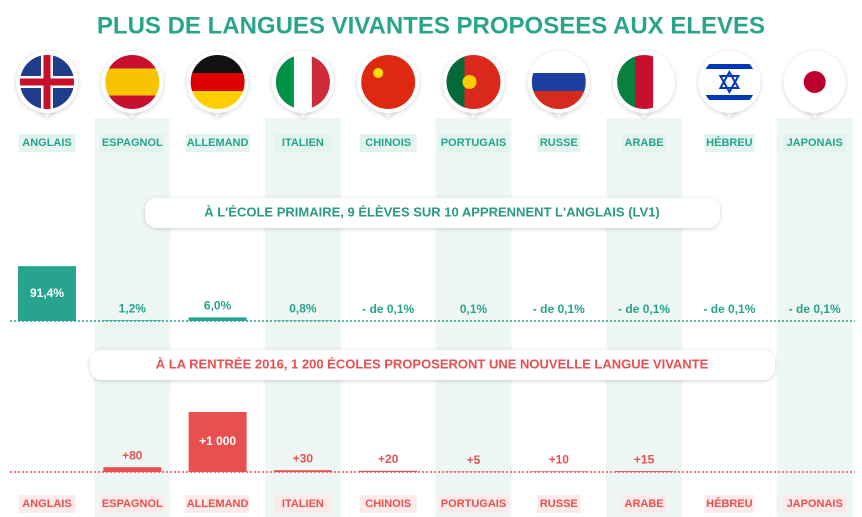  I want to click on value-label: +20, so click(388, 459).